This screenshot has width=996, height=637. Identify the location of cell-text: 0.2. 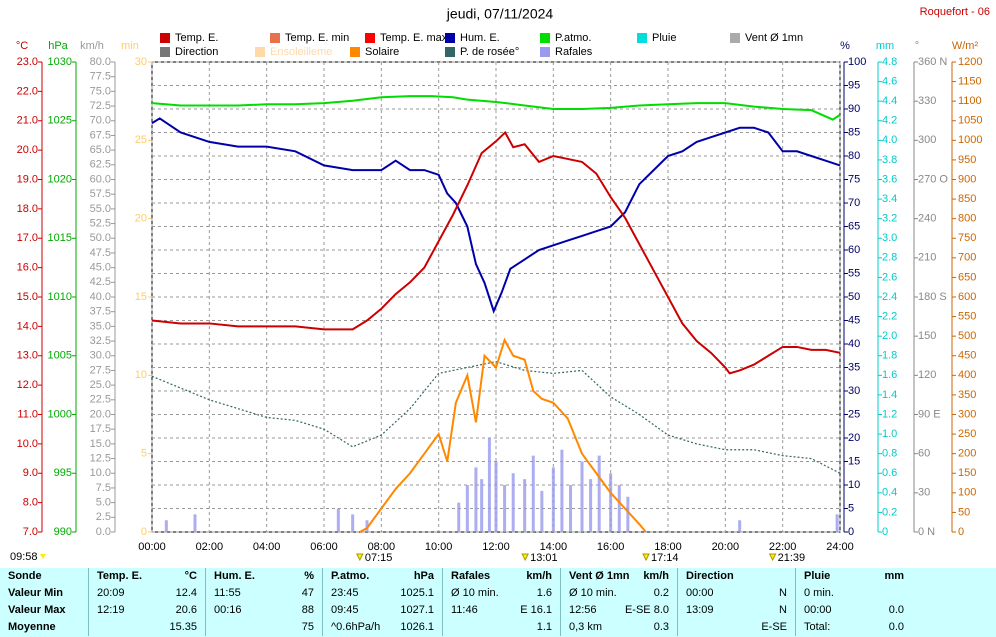
(661, 593).